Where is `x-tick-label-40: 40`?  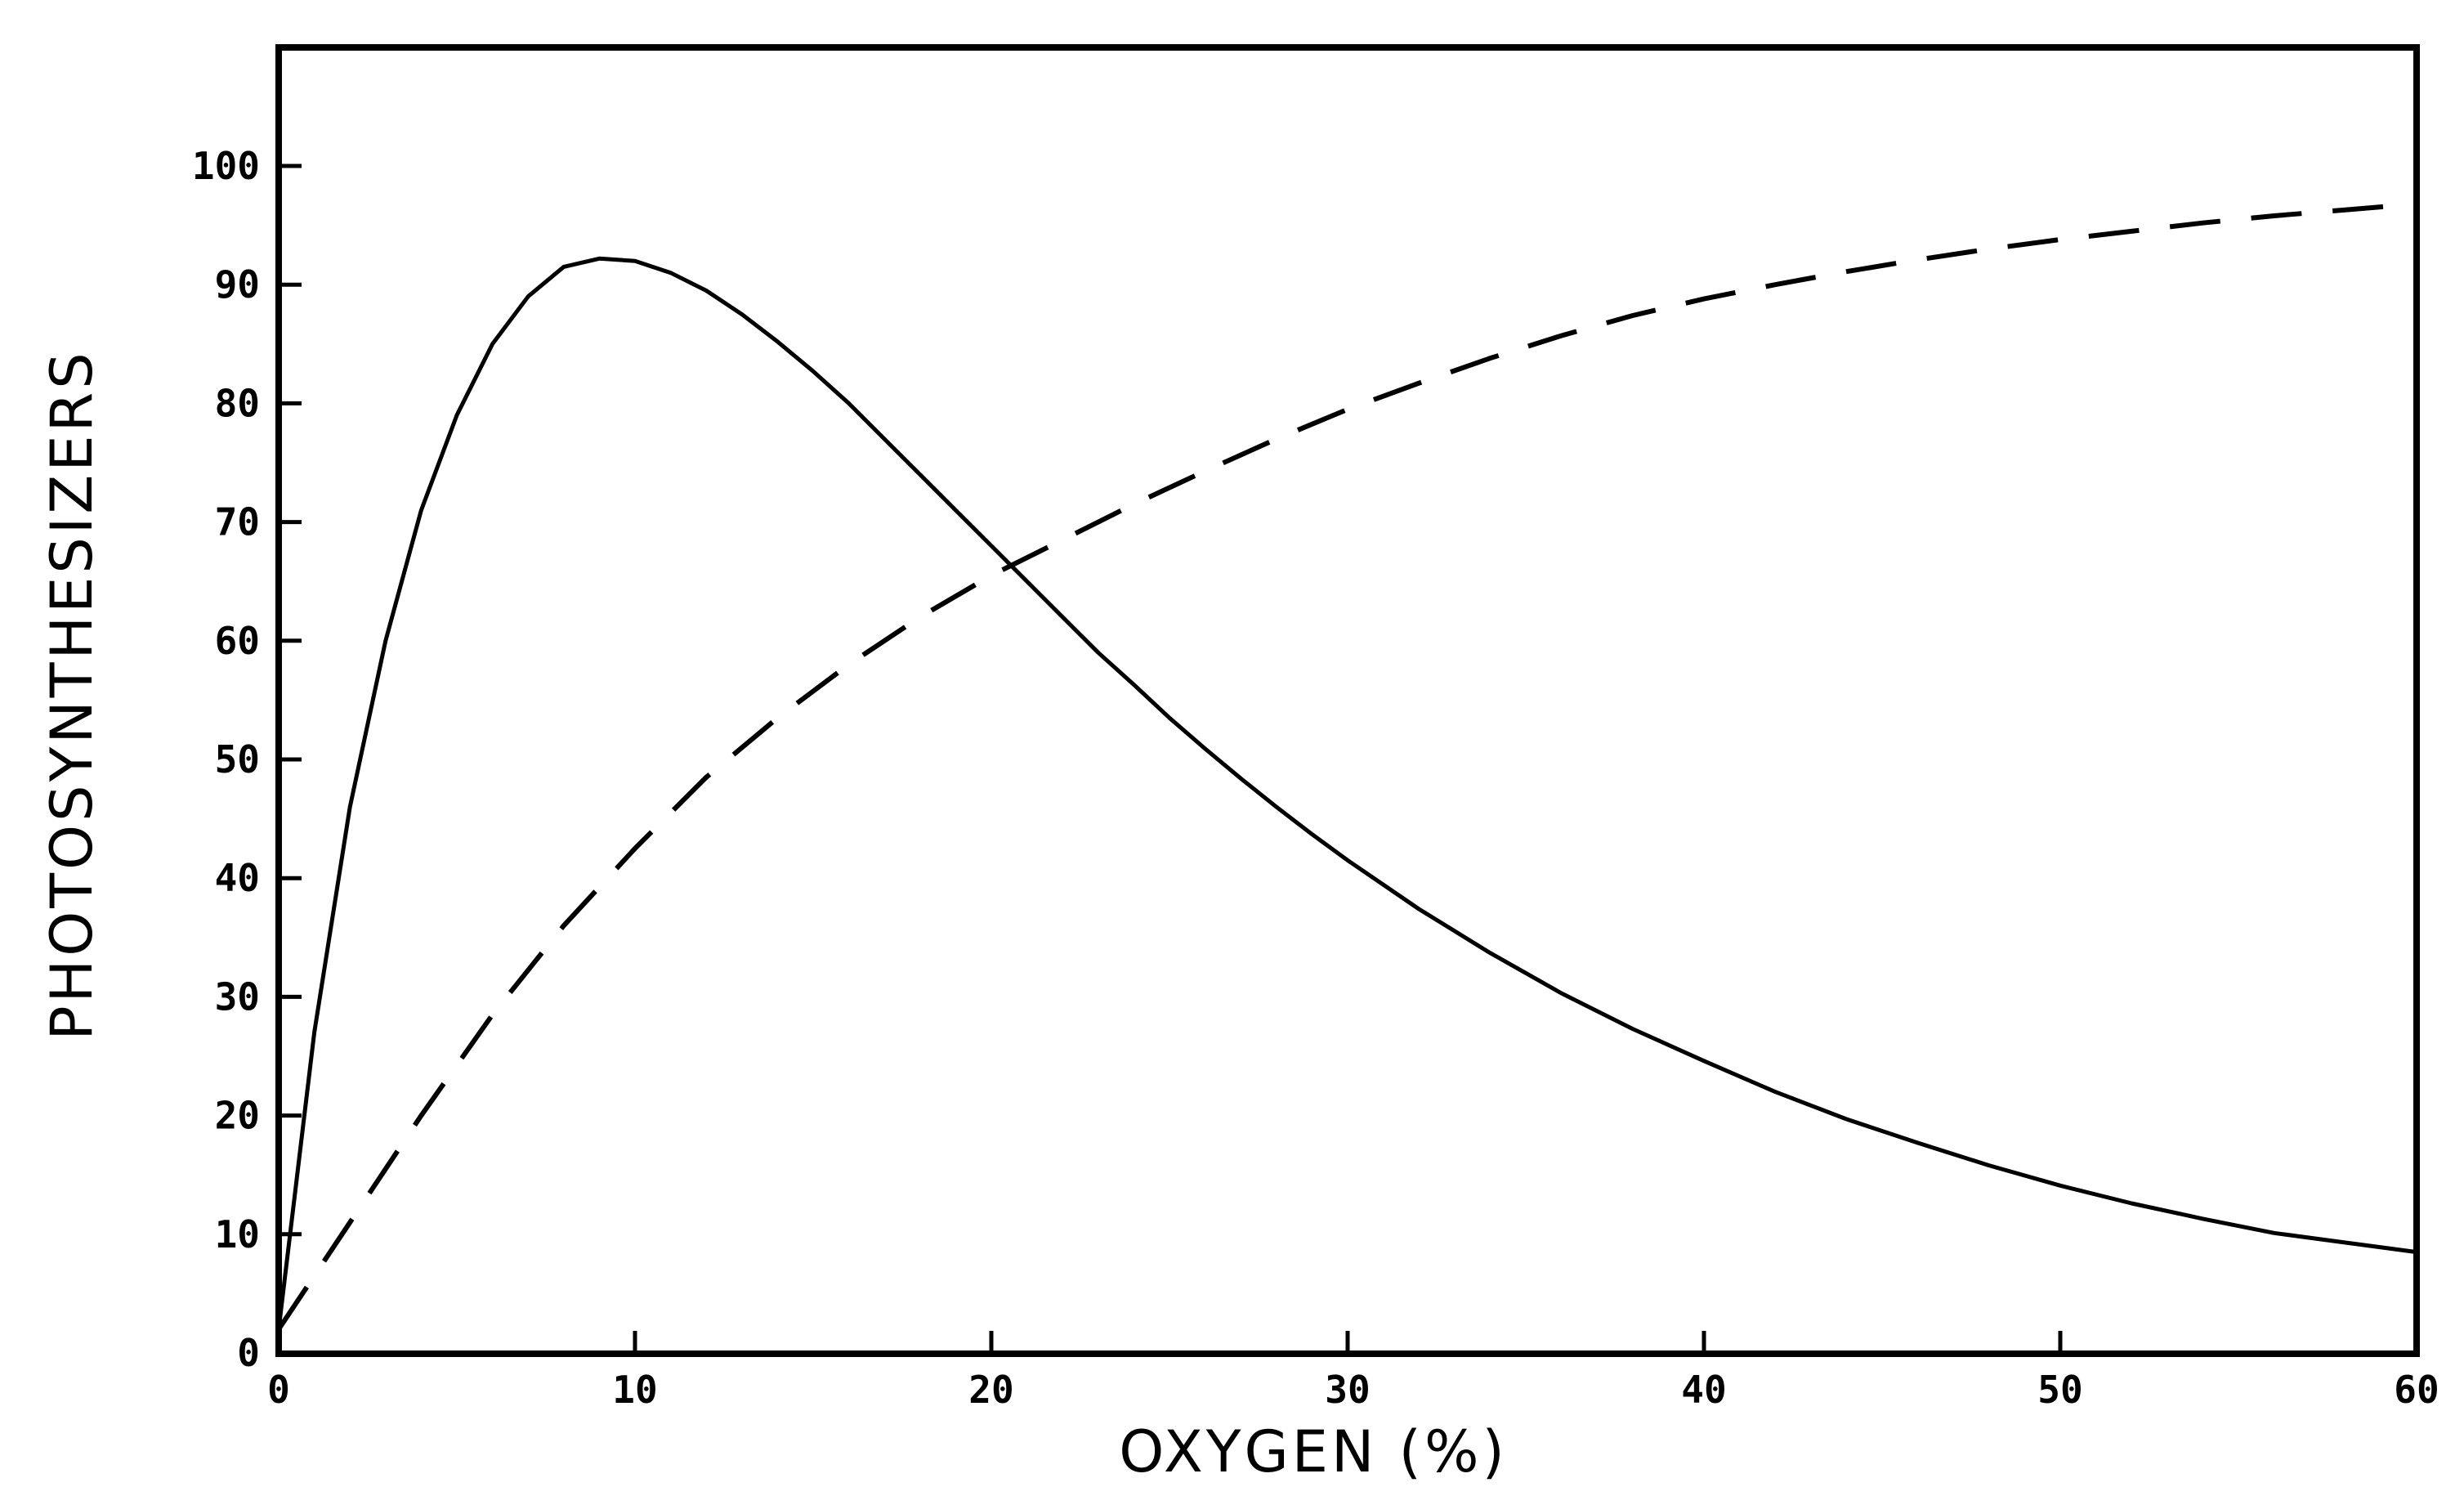
x-tick-label-40: 40 is located at coordinates (1703, 1390).